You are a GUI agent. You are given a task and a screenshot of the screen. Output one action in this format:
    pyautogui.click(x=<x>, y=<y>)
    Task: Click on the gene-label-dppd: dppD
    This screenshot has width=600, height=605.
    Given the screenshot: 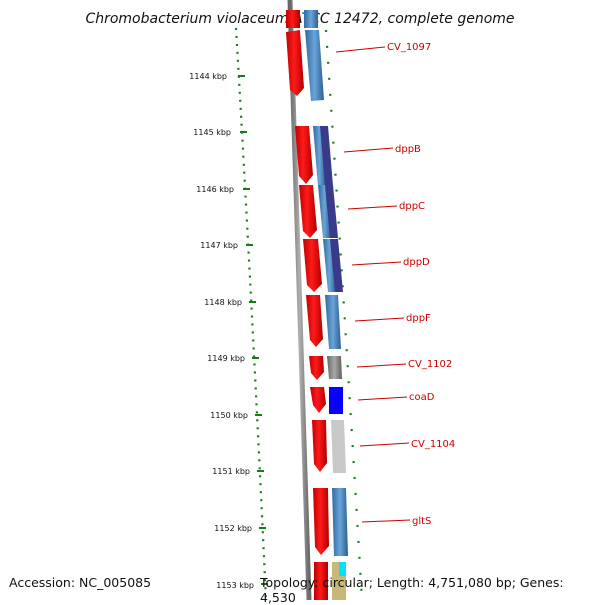 What is the action you would take?
    pyautogui.click(x=390, y=262)
    